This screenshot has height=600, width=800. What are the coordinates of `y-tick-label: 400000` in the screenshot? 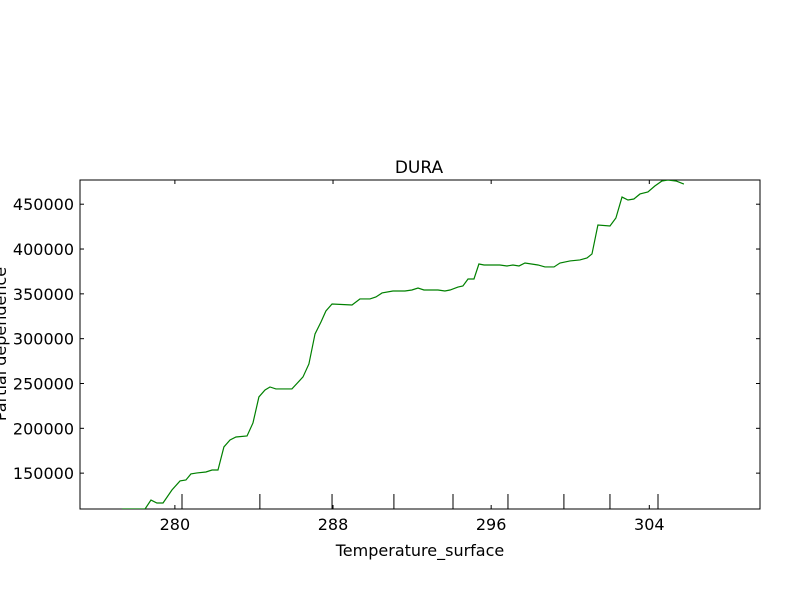 It's located at (43, 249).